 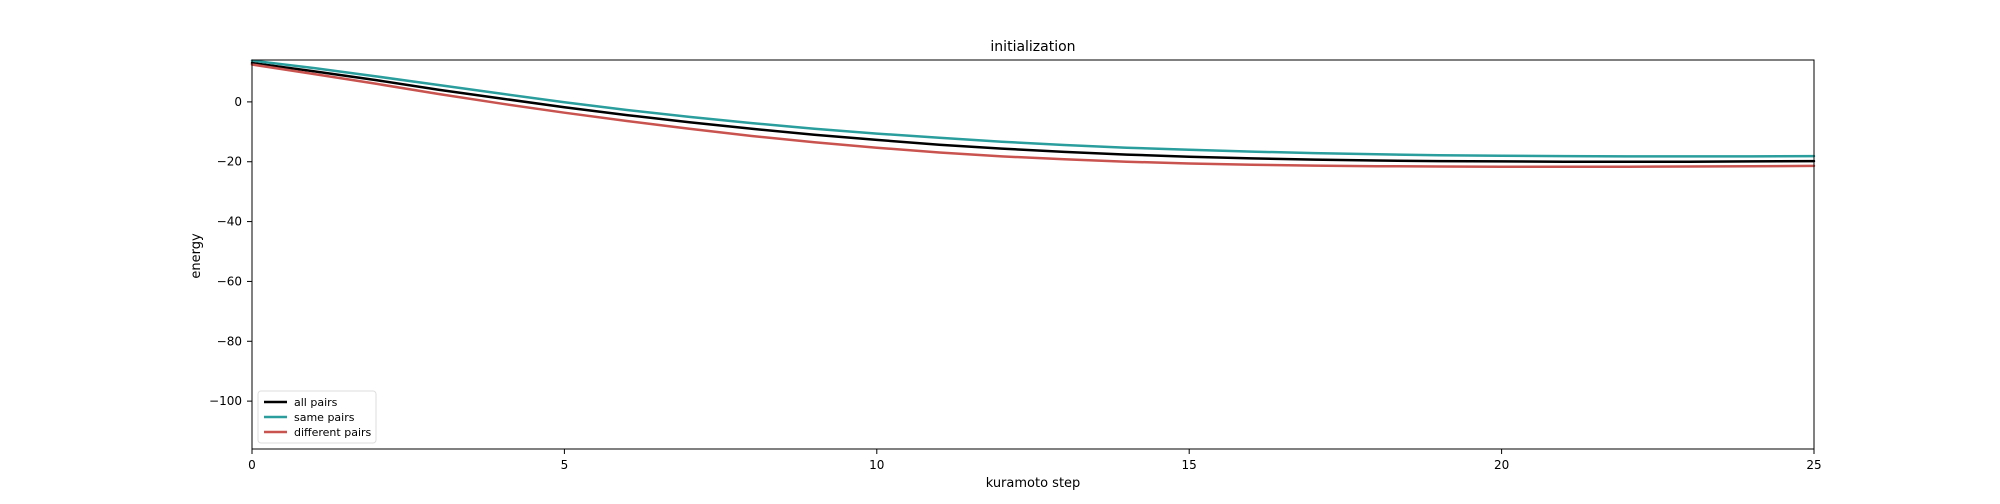 I want to click on x-tick-label: 5, so click(x=565, y=465).